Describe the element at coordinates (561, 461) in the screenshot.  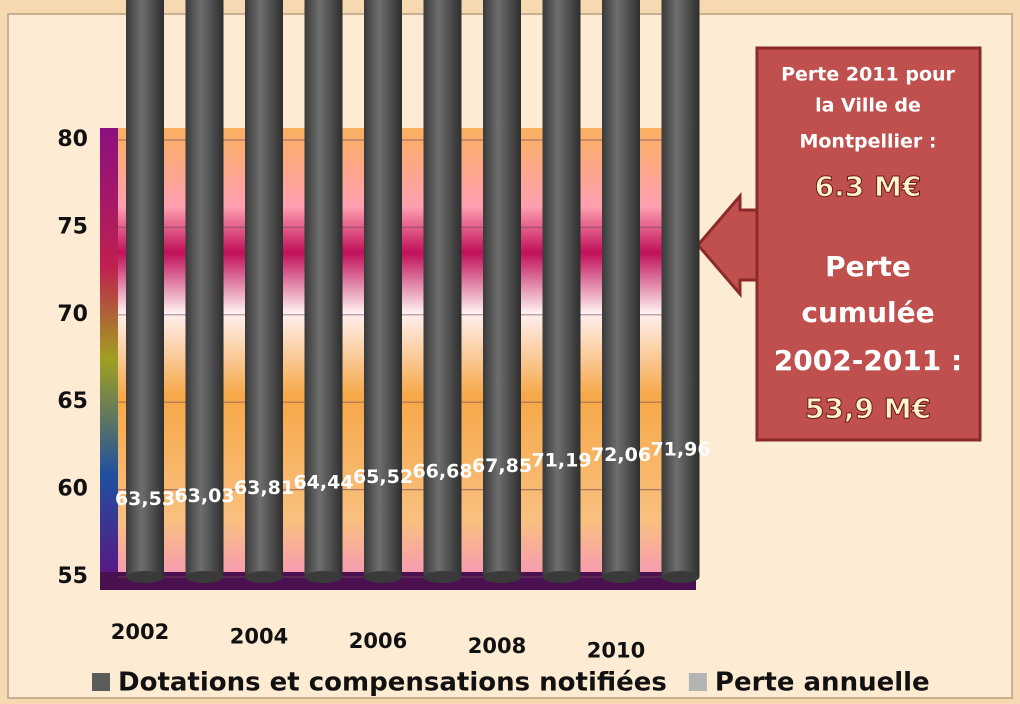
I see `value-label: 71,19` at that location.